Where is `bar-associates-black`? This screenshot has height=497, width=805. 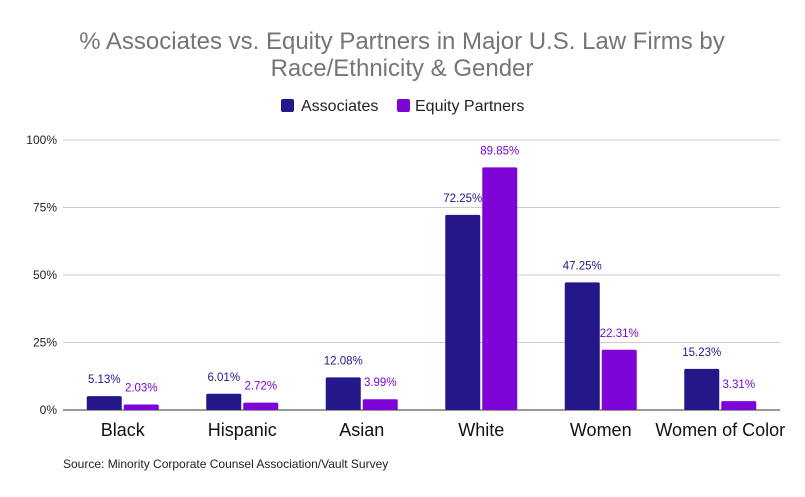
bar-associates-black is located at coordinates (104, 403).